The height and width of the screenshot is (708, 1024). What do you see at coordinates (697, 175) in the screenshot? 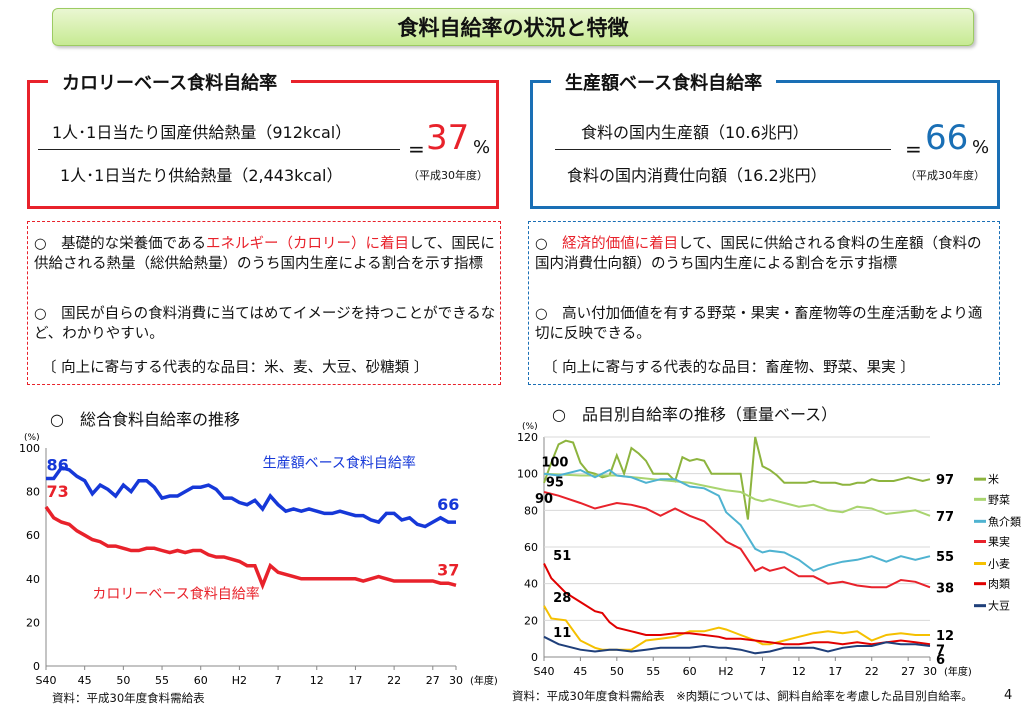
I see `production-denominator: 食料の国内消費仕向額（16.2兆円）` at bounding box center [697, 175].